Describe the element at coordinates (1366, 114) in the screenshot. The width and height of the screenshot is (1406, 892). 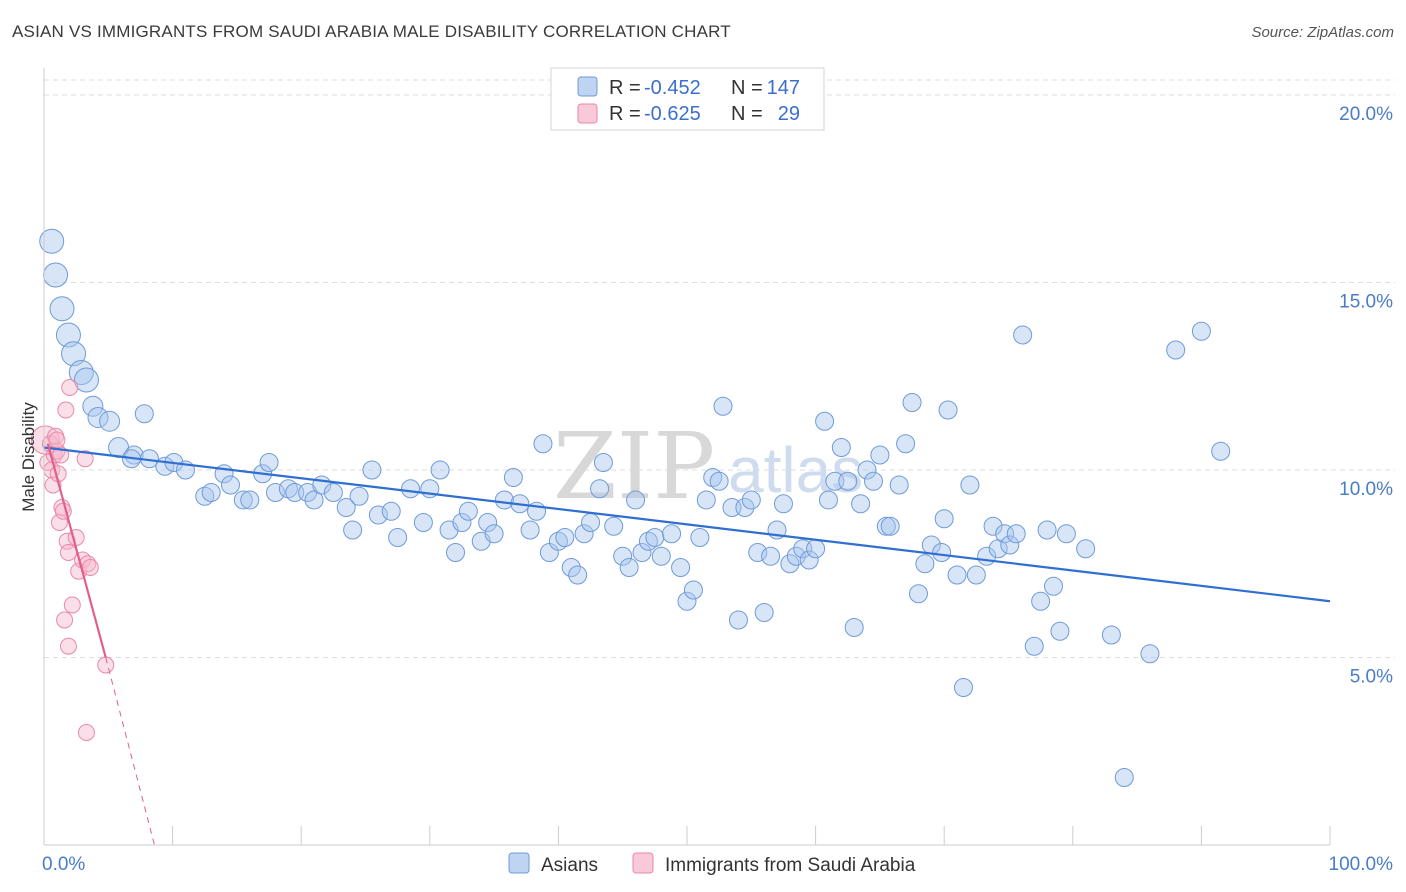
I see `y-tick-label: 20.0%` at that location.